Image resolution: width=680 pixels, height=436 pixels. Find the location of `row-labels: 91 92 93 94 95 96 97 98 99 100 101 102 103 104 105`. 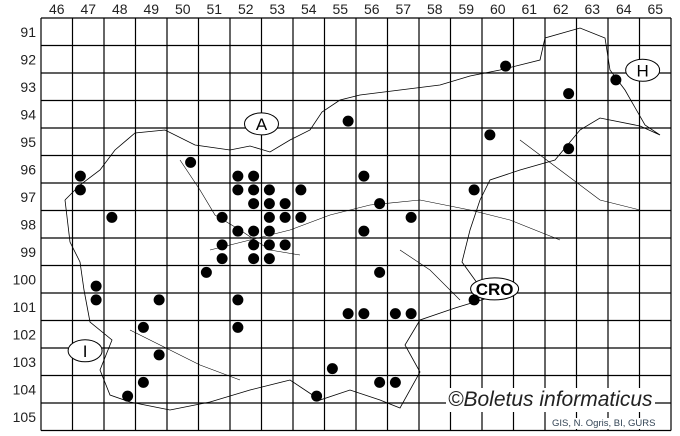

row-labels: 91 92 93 94 95 96 97 98 99 100 101 102 103 104 105 is located at coordinates (25, 224).